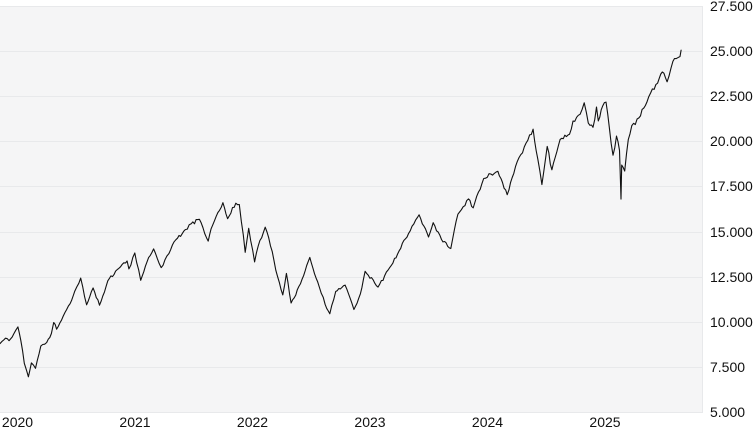 The height and width of the screenshot is (430, 753). What do you see at coordinates (731, 141) in the screenshot?
I see `y-axis-tick-label: 20.000` at bounding box center [731, 141].